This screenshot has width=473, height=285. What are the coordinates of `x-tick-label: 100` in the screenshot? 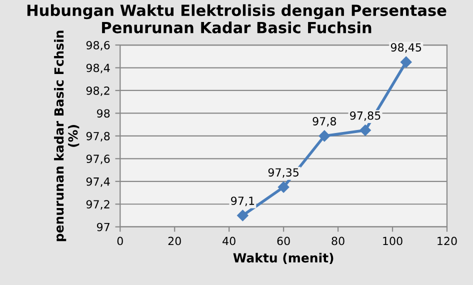 It's located at (392, 241).